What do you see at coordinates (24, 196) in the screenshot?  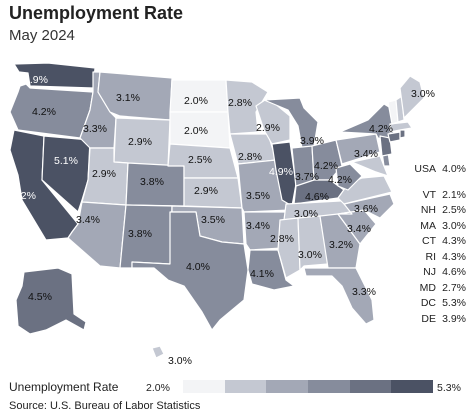 I see `label-ca: 5.2%` at bounding box center [24, 196].